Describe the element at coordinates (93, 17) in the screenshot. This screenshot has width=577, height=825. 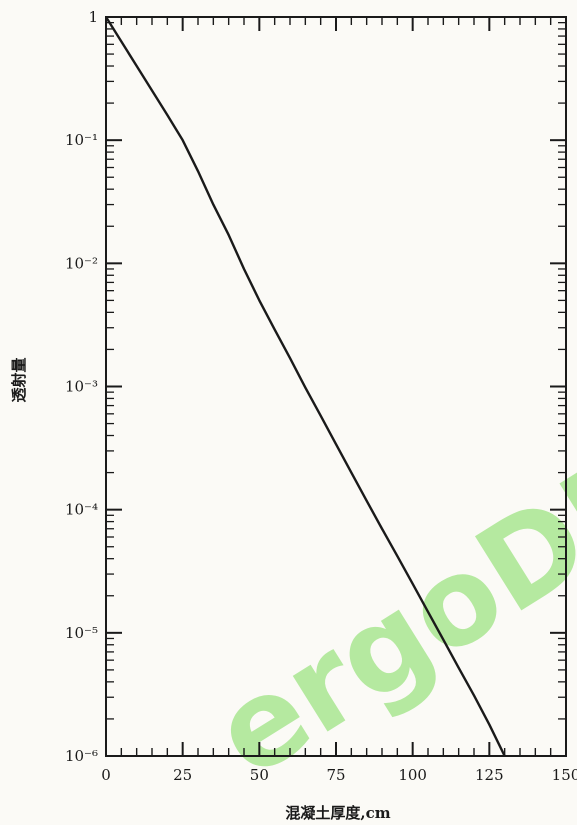
I see `y-tick-label: 1` at that location.